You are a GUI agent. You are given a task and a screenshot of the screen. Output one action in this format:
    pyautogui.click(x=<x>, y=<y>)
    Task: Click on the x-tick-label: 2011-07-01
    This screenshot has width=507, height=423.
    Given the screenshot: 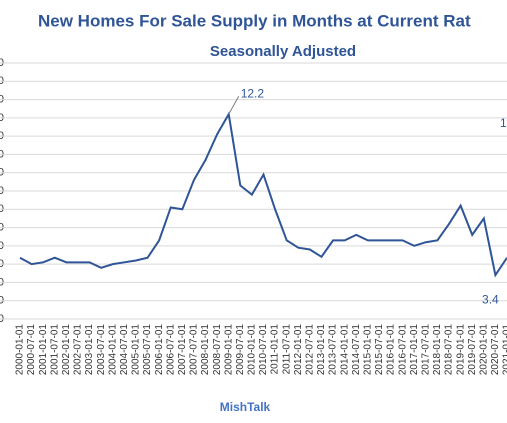 What is the action you would take?
    pyautogui.click(x=286, y=349)
    